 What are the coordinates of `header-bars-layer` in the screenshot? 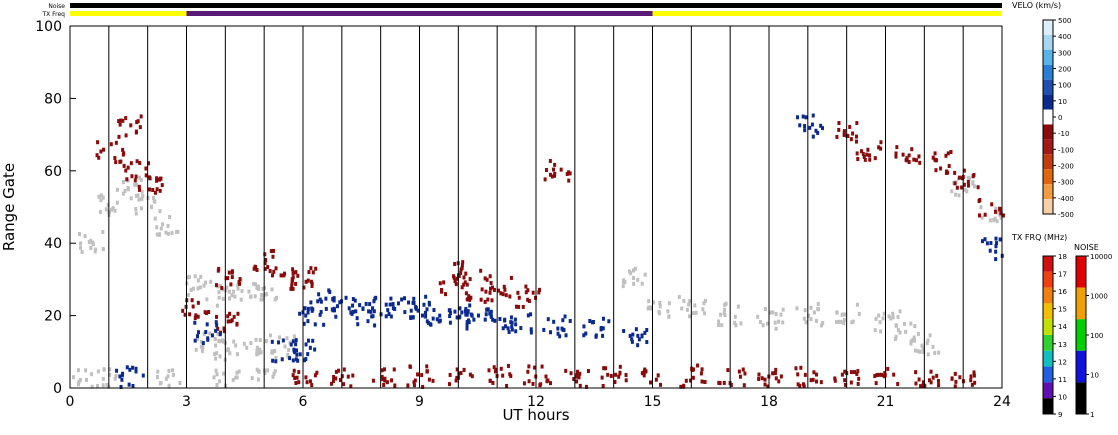 It's located at (536, 9).